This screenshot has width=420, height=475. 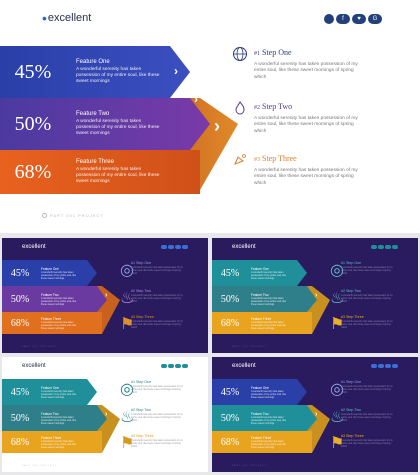 I want to click on social-circle-icon, so click(x=329, y=19).